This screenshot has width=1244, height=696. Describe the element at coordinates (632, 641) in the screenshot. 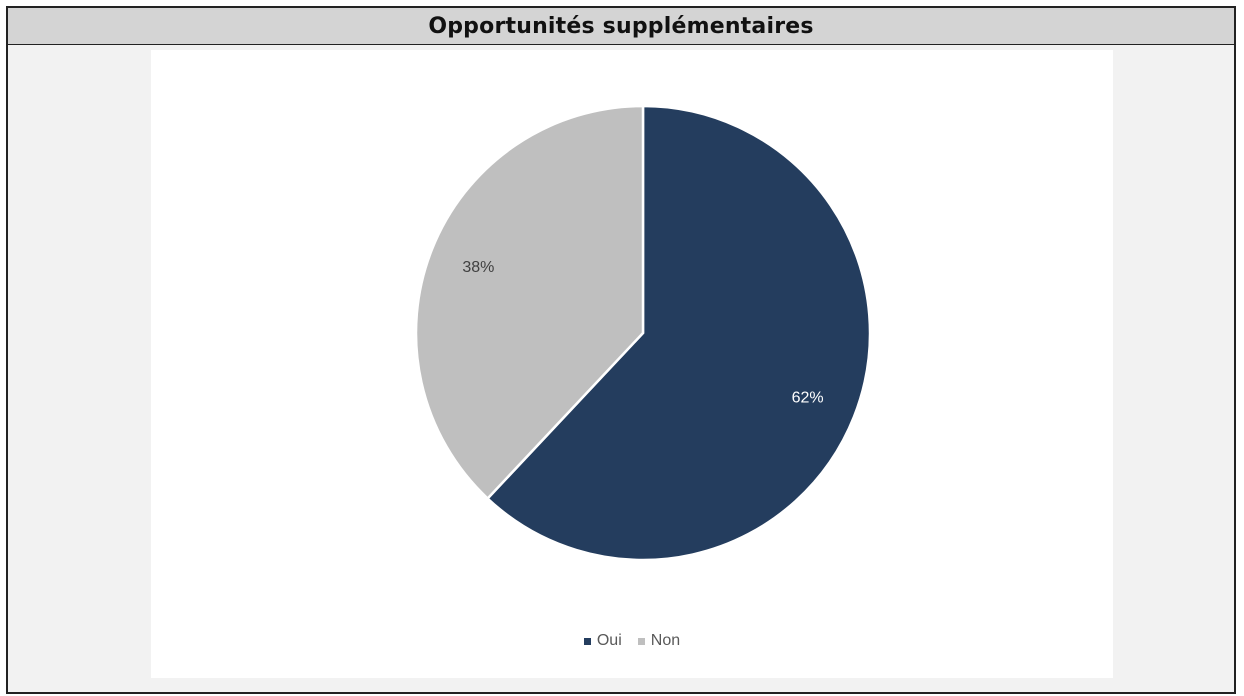

I see `legend: Oui Non` at that location.